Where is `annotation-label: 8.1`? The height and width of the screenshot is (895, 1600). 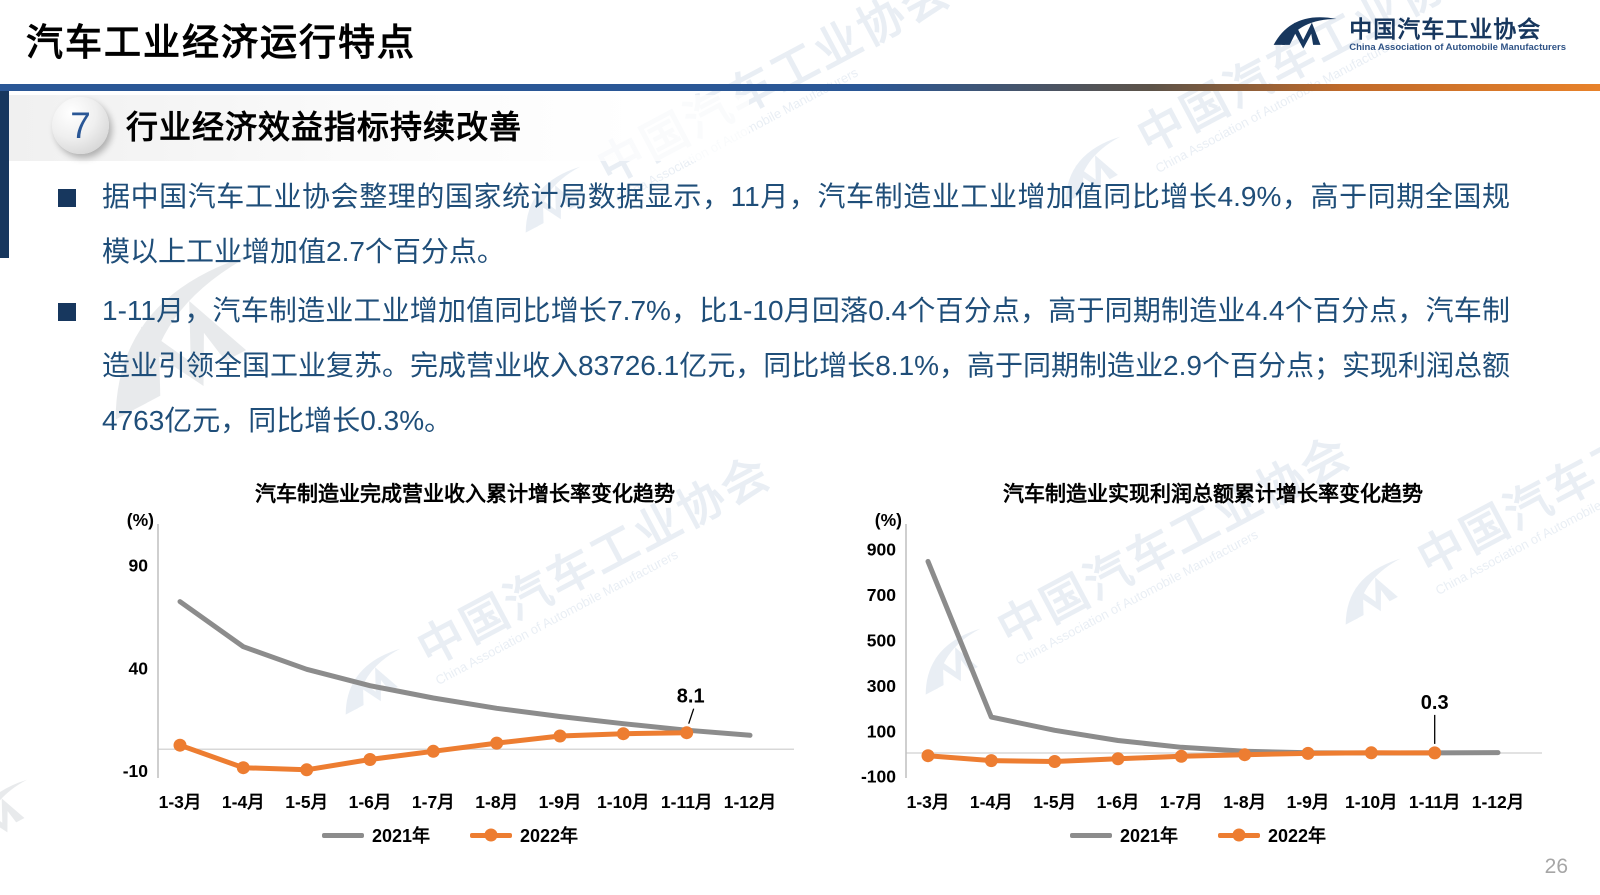
annotation-label: 8.1 is located at coordinates (691, 697).